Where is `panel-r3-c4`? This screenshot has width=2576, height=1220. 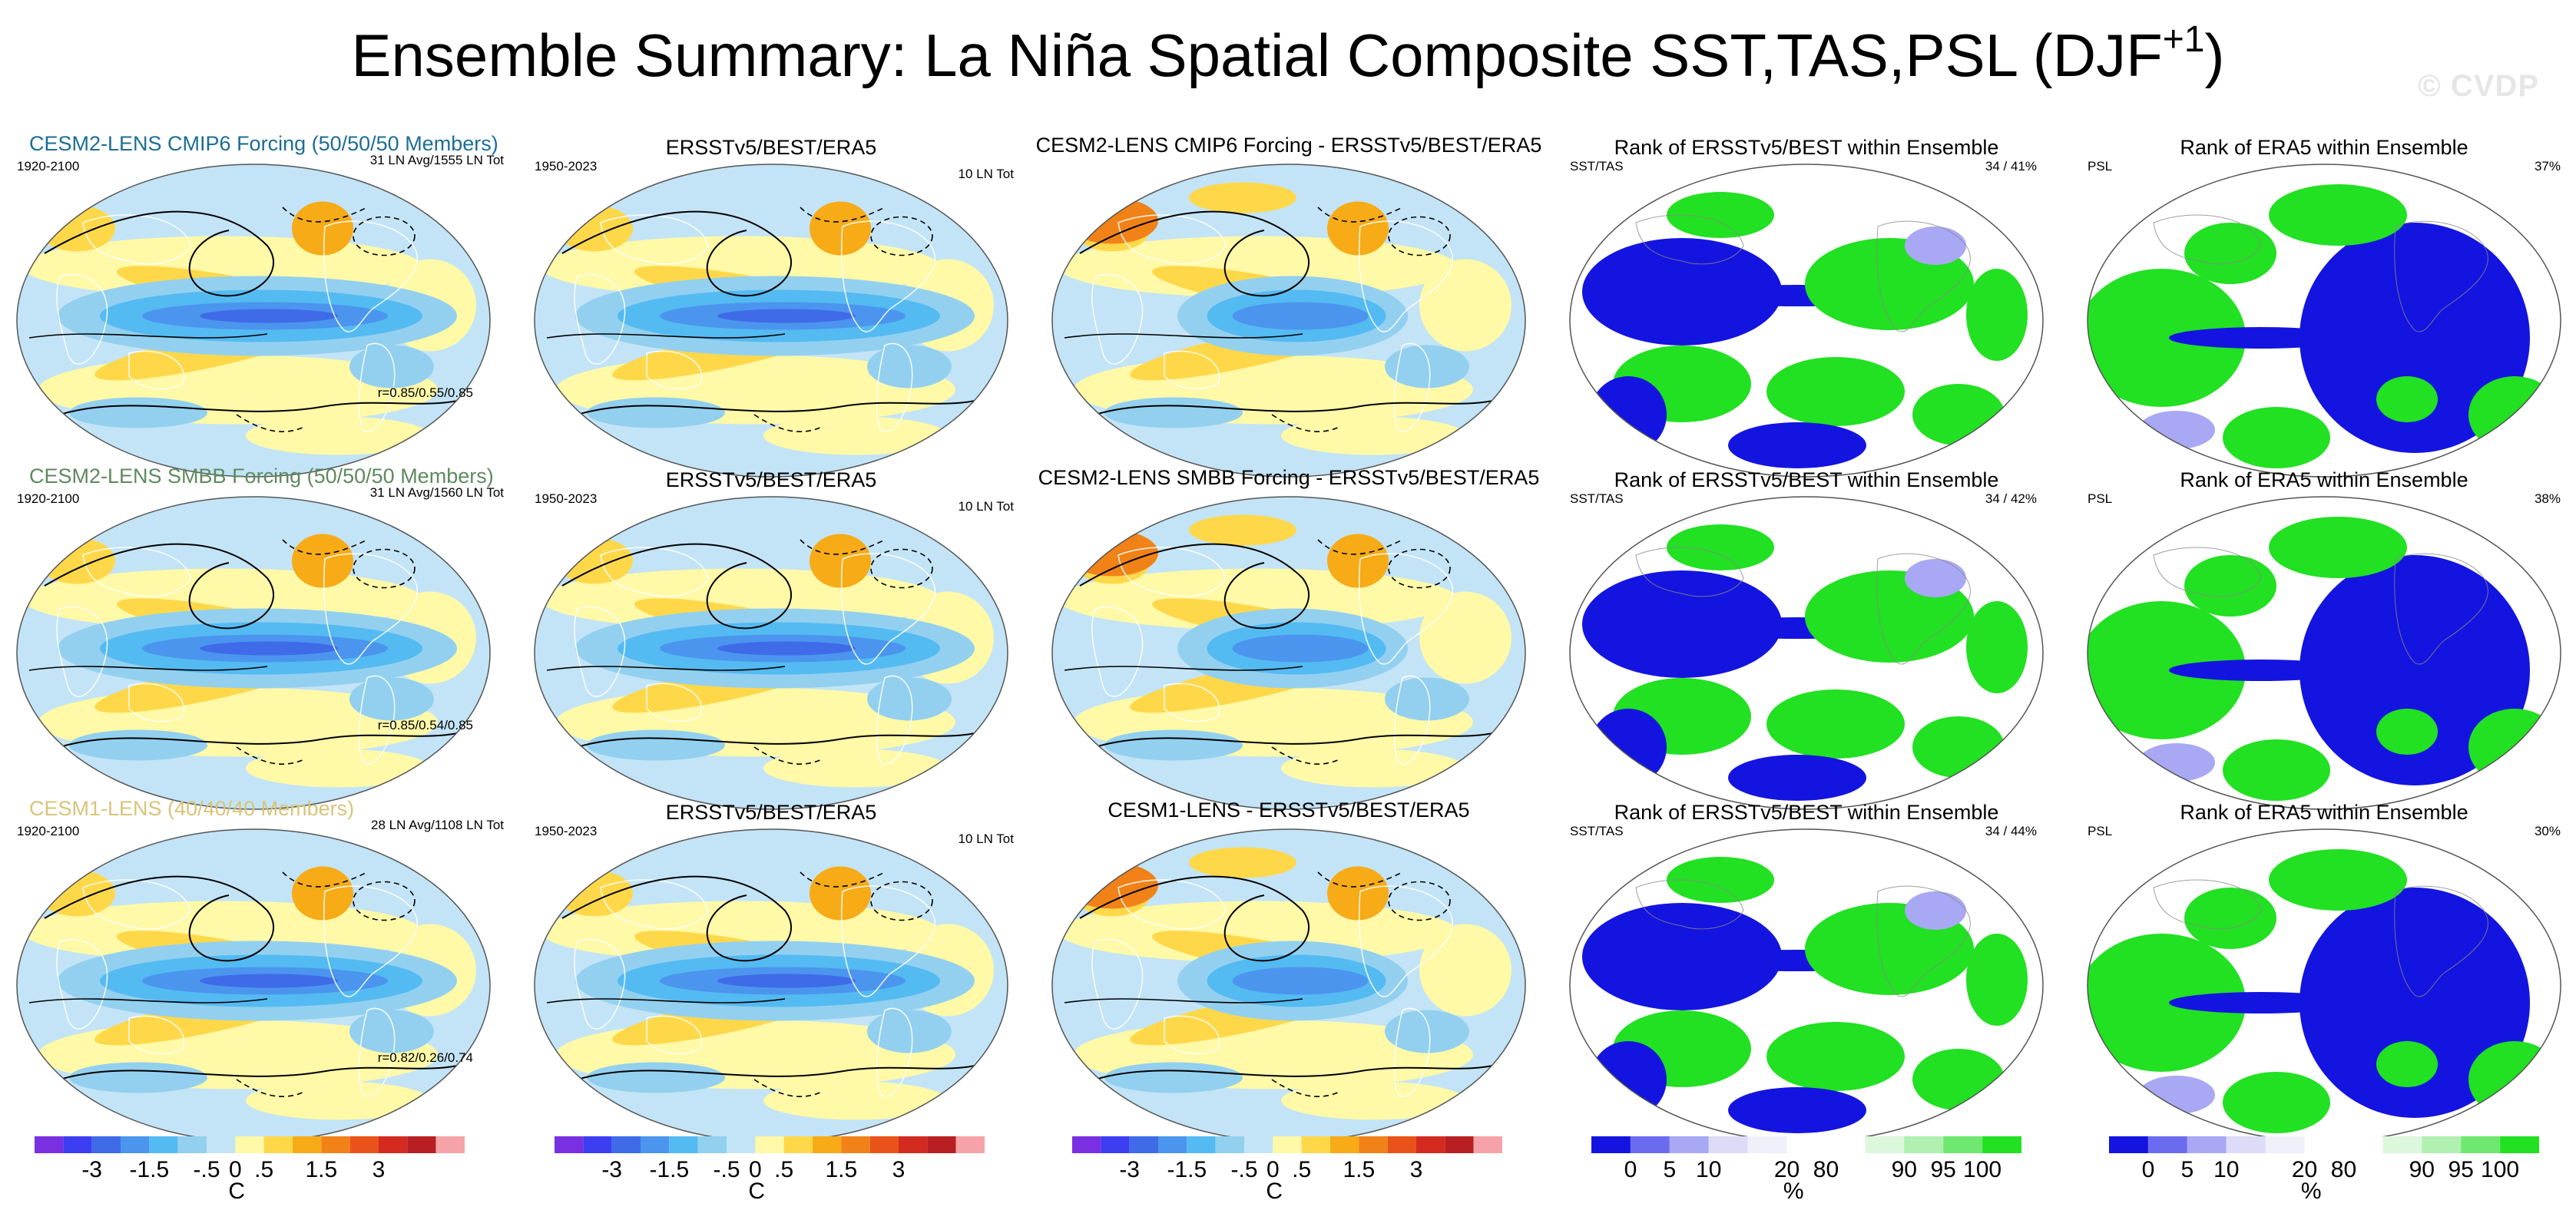
panel-r3-c4 is located at coordinates (1806, 986).